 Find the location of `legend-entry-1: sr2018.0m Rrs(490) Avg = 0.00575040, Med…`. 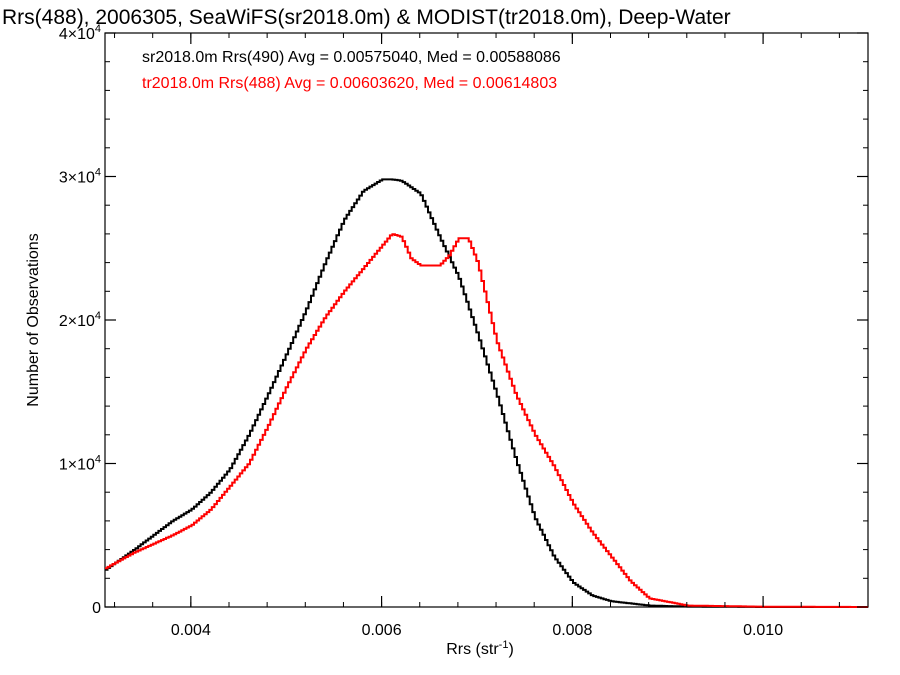

legend-entry-1: sr2018.0m Rrs(490) Avg = 0.00575040, Med… is located at coordinates (351, 57).